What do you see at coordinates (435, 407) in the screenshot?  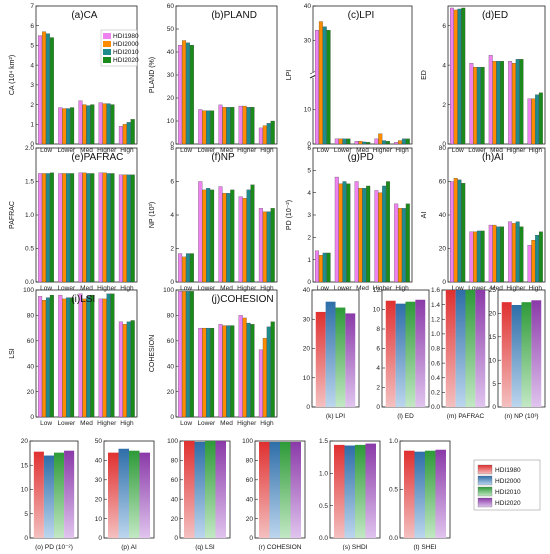 I see `y-tick-label: 0.0` at bounding box center [435, 407].